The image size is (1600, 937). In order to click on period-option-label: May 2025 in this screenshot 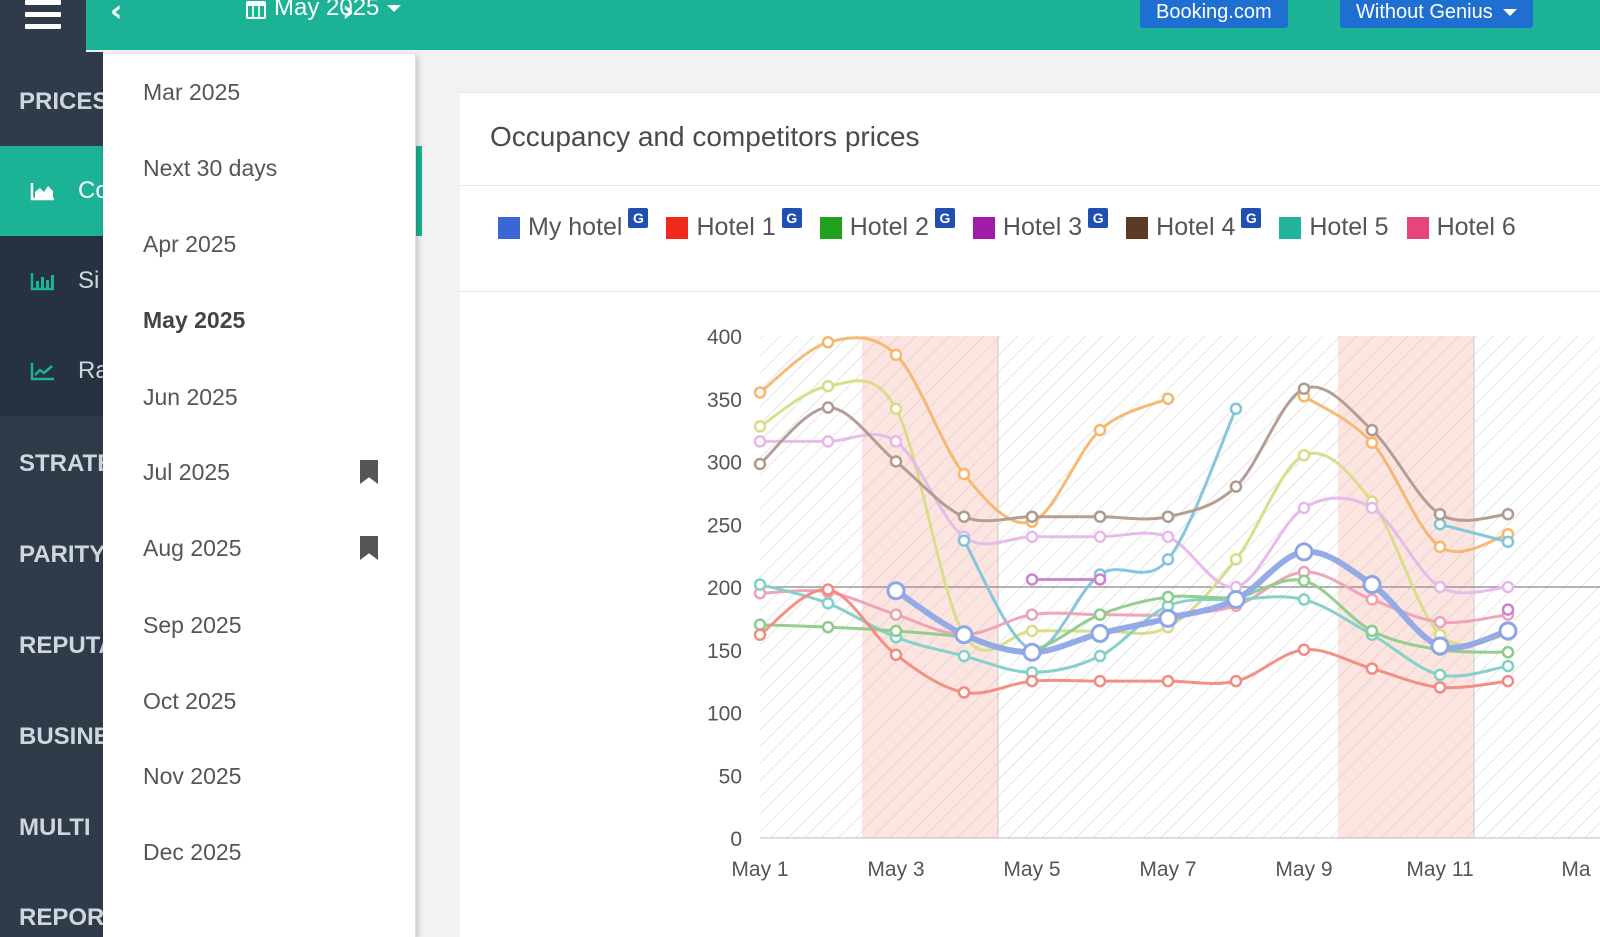, I will do `click(194, 319)`.